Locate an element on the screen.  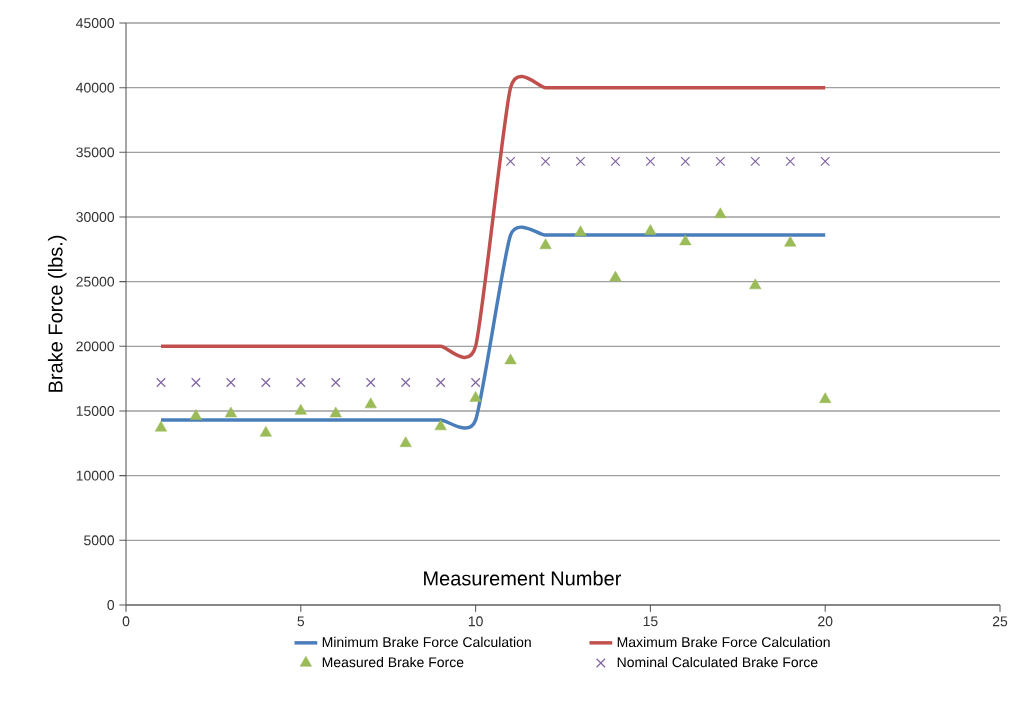
y-tick-label: 25000 is located at coordinates (95, 281).